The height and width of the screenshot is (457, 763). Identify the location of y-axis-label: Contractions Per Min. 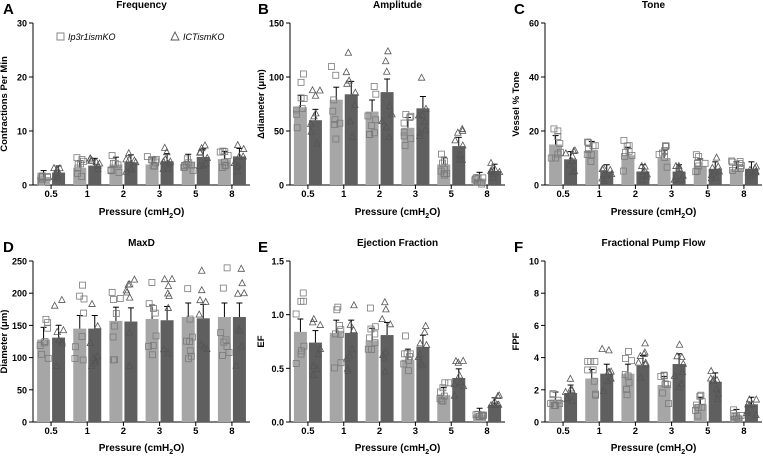
(5, 104).